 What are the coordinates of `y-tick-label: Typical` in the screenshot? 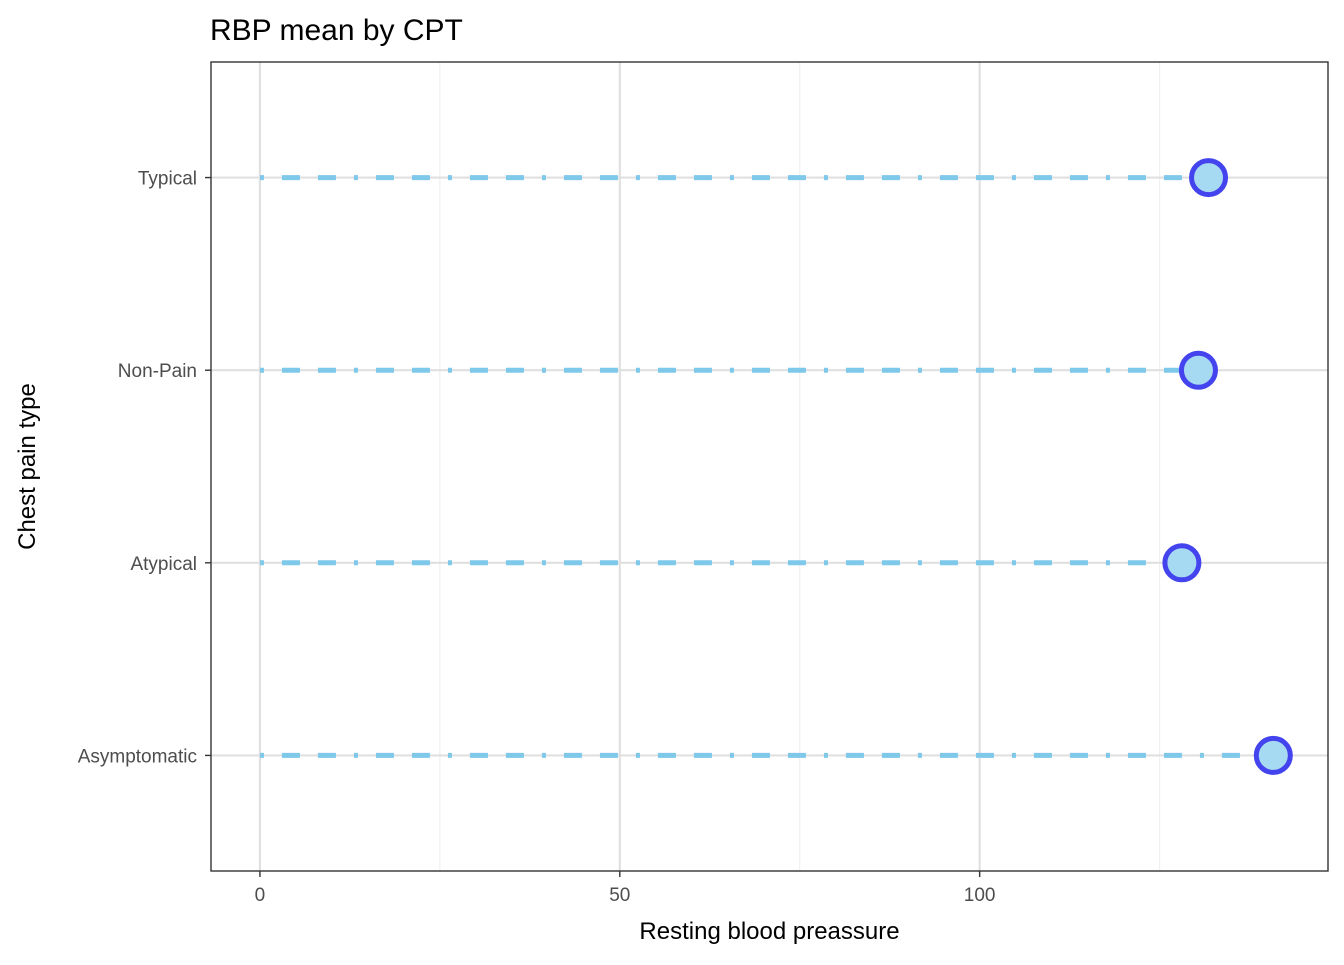 It's located at (167, 179).